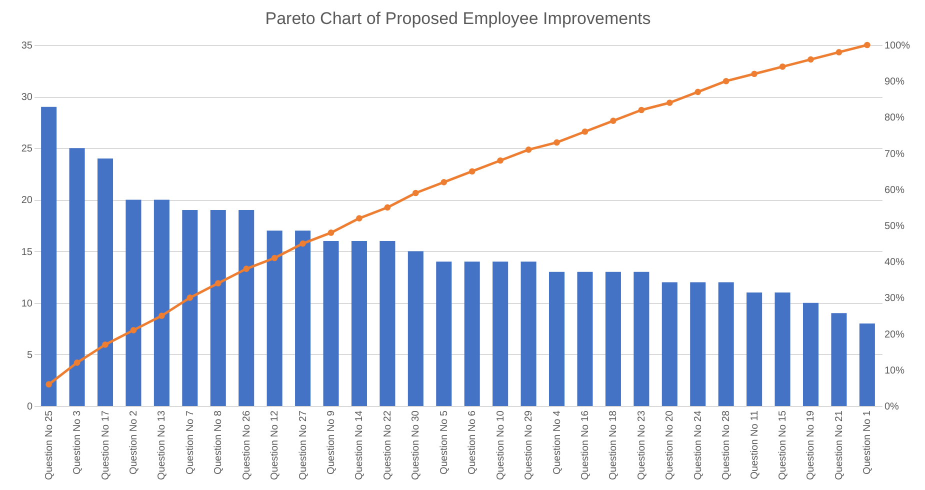 The image size is (925, 490). Describe the element at coordinates (49, 445) in the screenshot. I see `x-tick-label: Question No 25` at that location.